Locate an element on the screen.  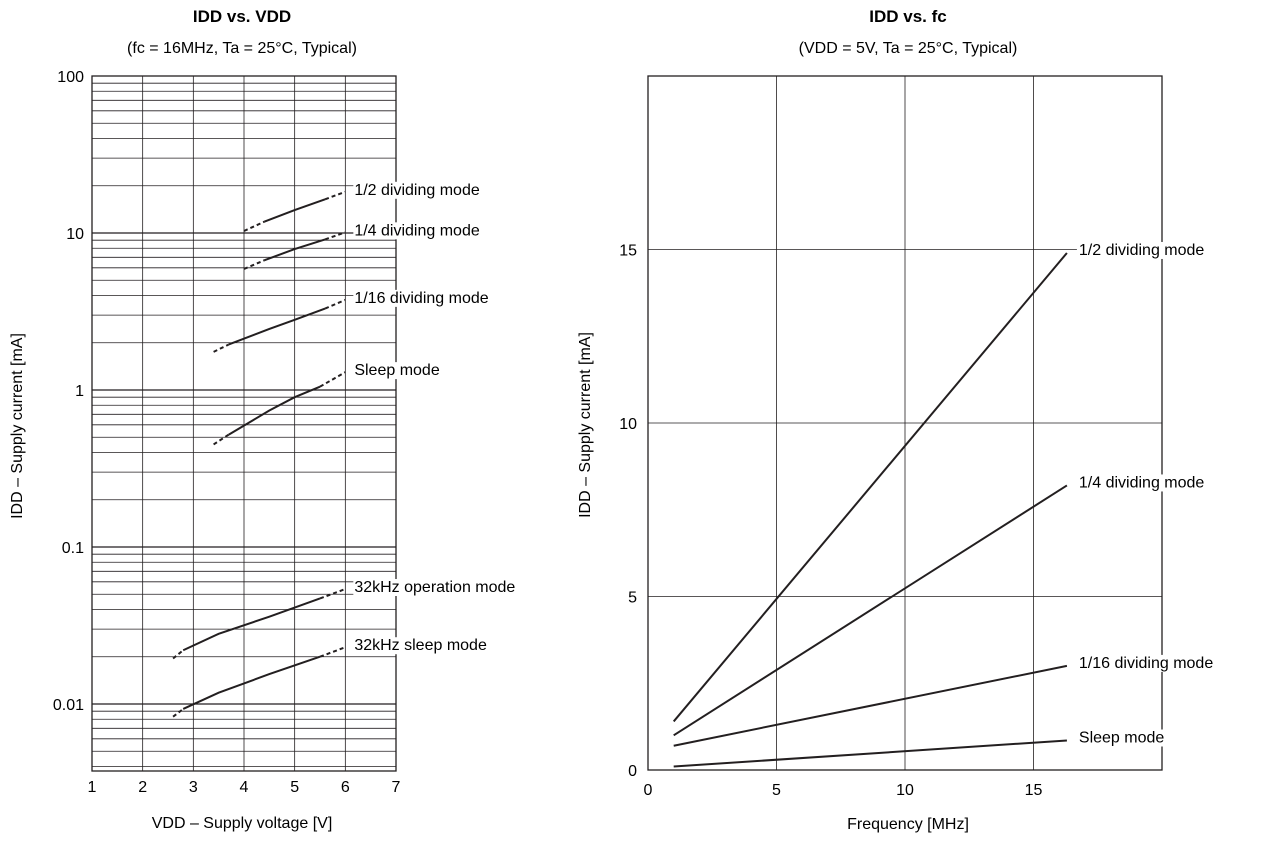
left-series-label: 1/2 dividing mode is located at coordinates (417, 190).